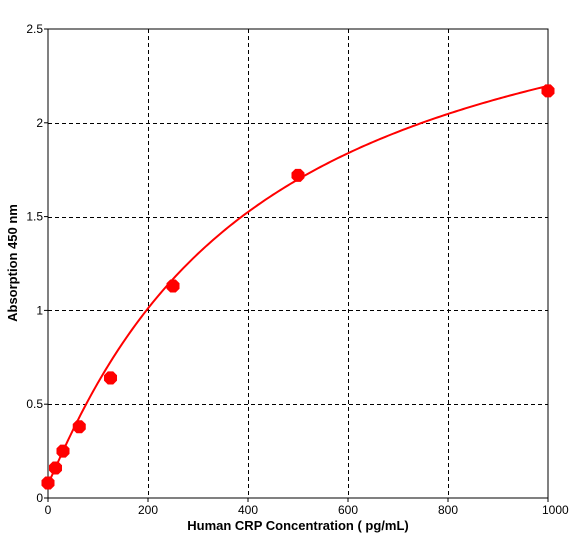 The width and height of the screenshot is (575, 543). What do you see at coordinates (448, 510) in the screenshot?
I see `x-tick-label: 800` at bounding box center [448, 510].